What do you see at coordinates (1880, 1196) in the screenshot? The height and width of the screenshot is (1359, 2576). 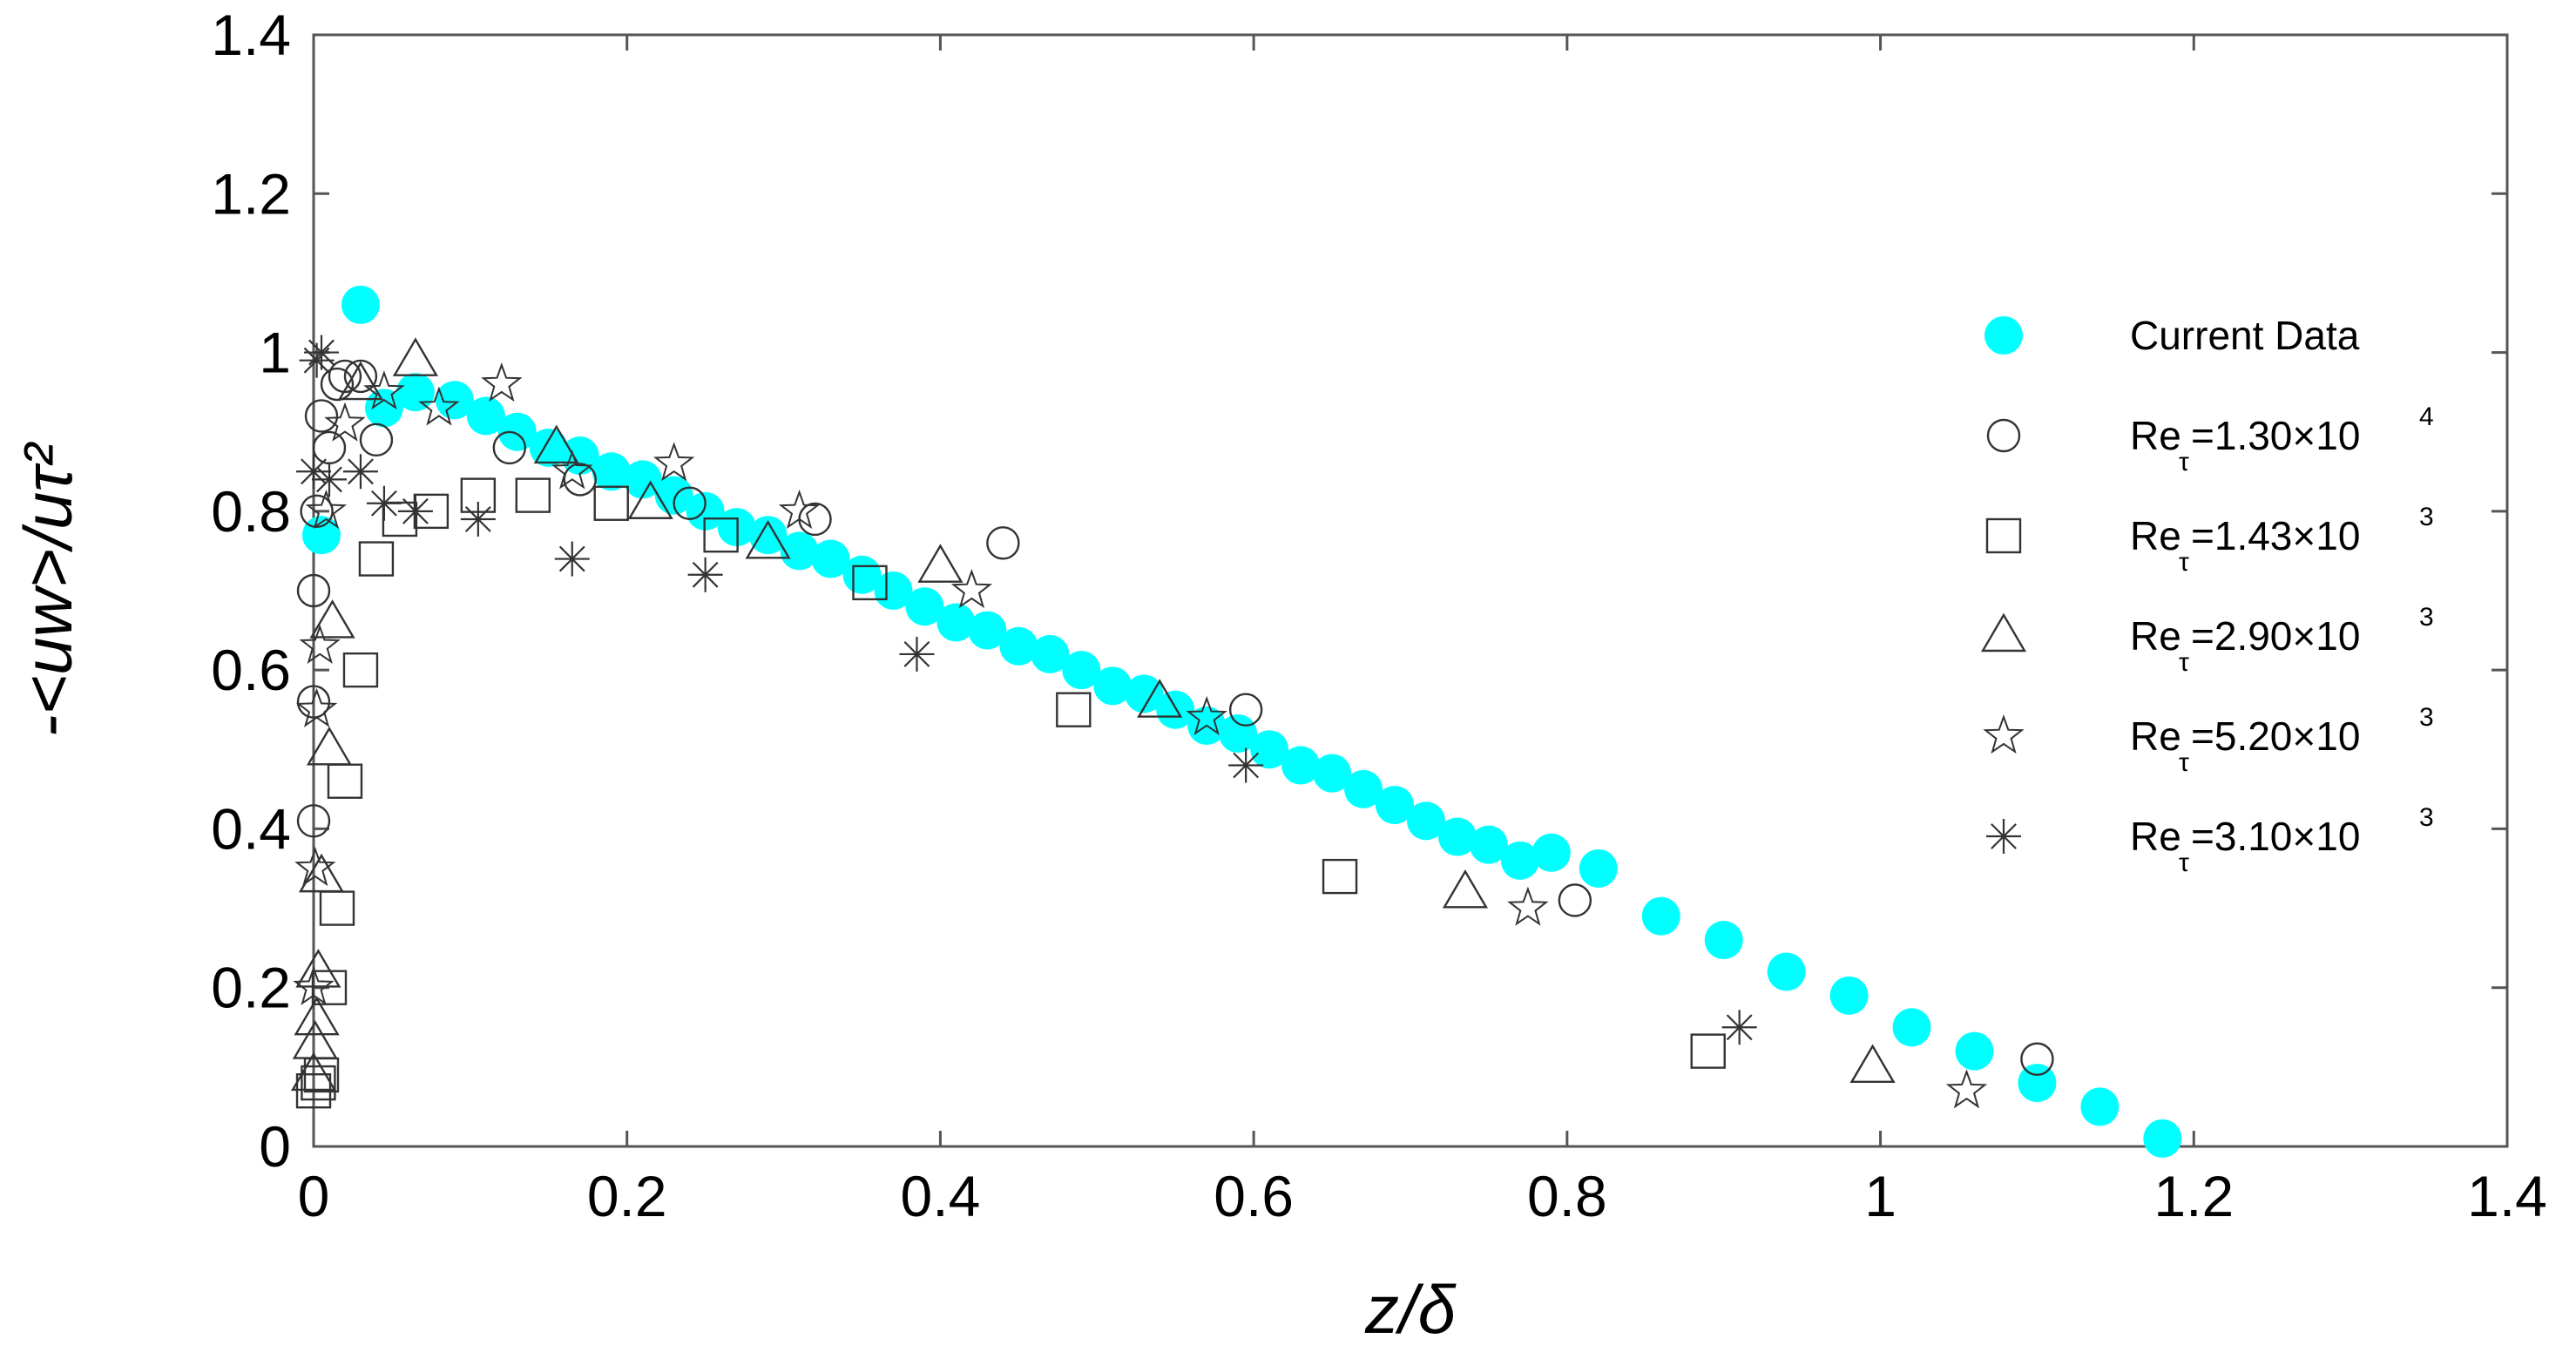 I see `x-tick-label: 1` at bounding box center [1880, 1196].